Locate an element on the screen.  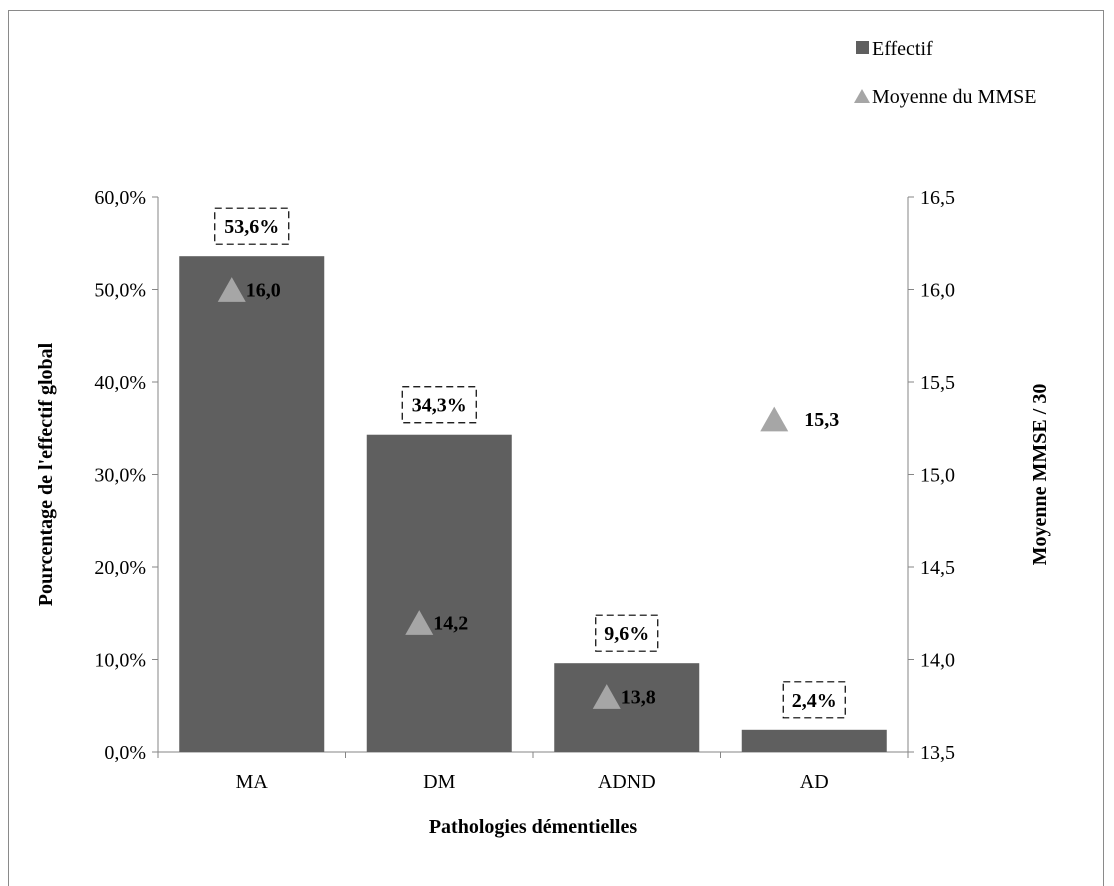
y2-tick-label: 15,5 is located at coordinates (937, 383).